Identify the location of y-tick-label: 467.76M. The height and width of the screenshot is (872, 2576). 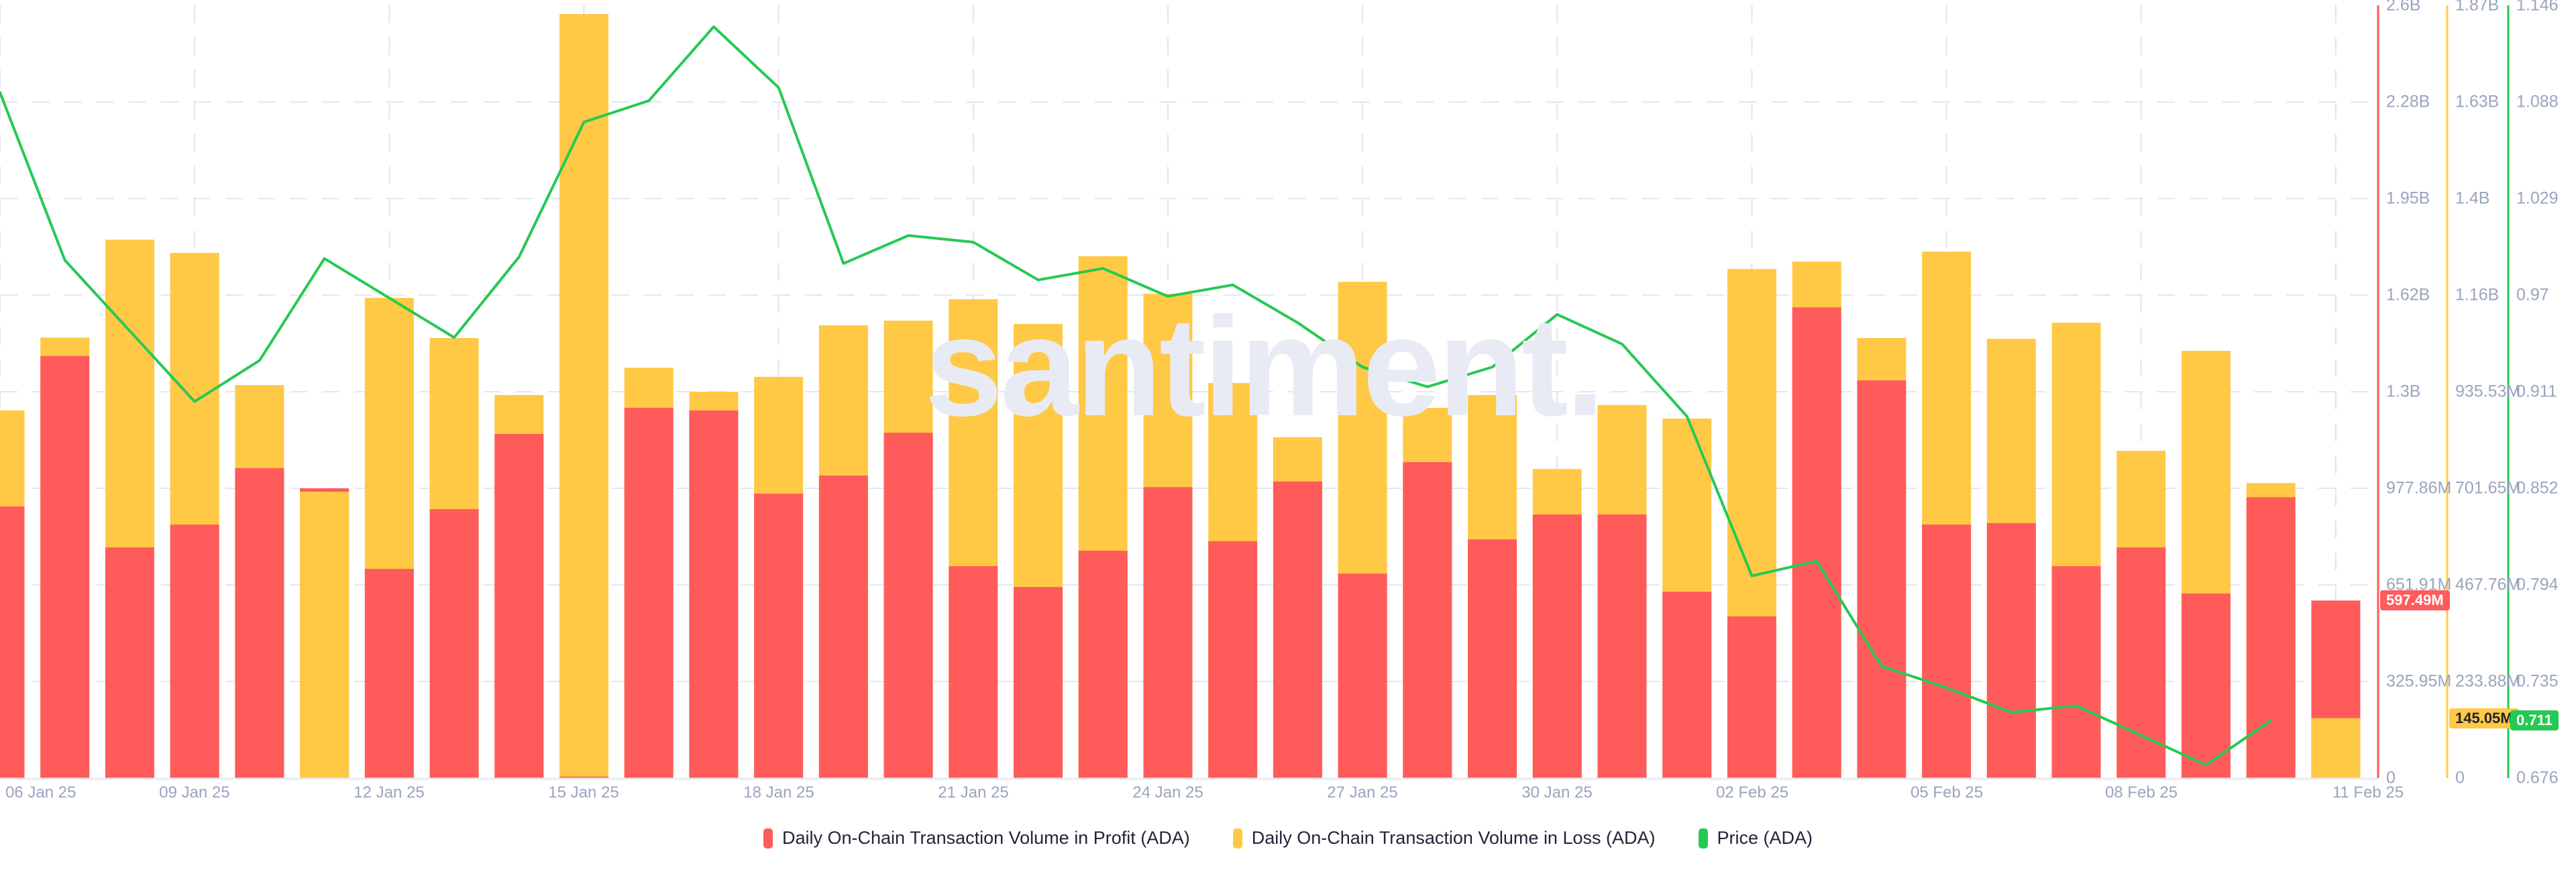
(2488, 584).